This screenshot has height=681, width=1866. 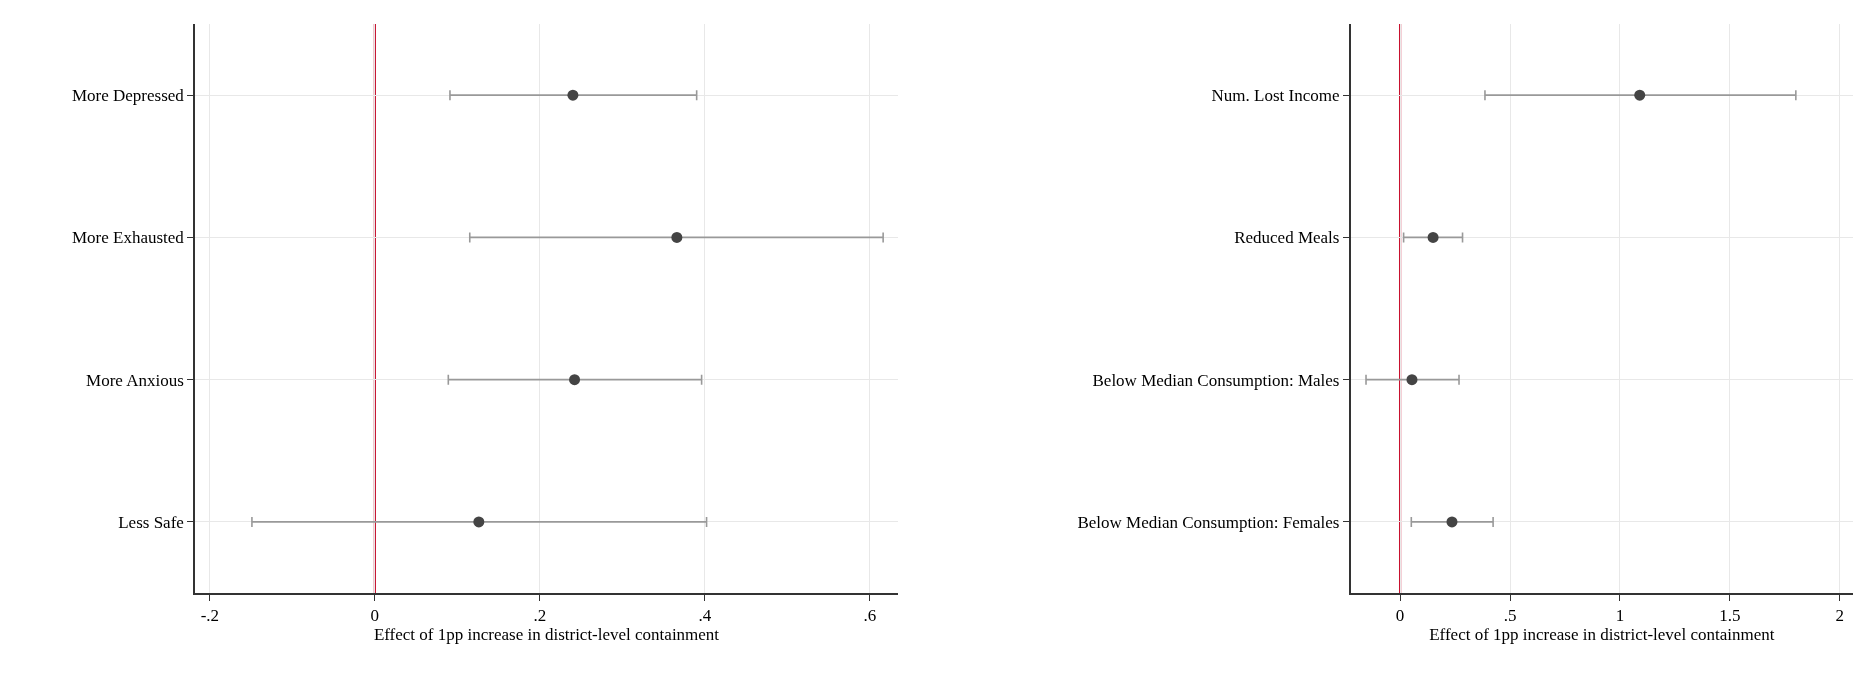 I want to click on y-tick-label: More Depressed, so click(x=128, y=96).